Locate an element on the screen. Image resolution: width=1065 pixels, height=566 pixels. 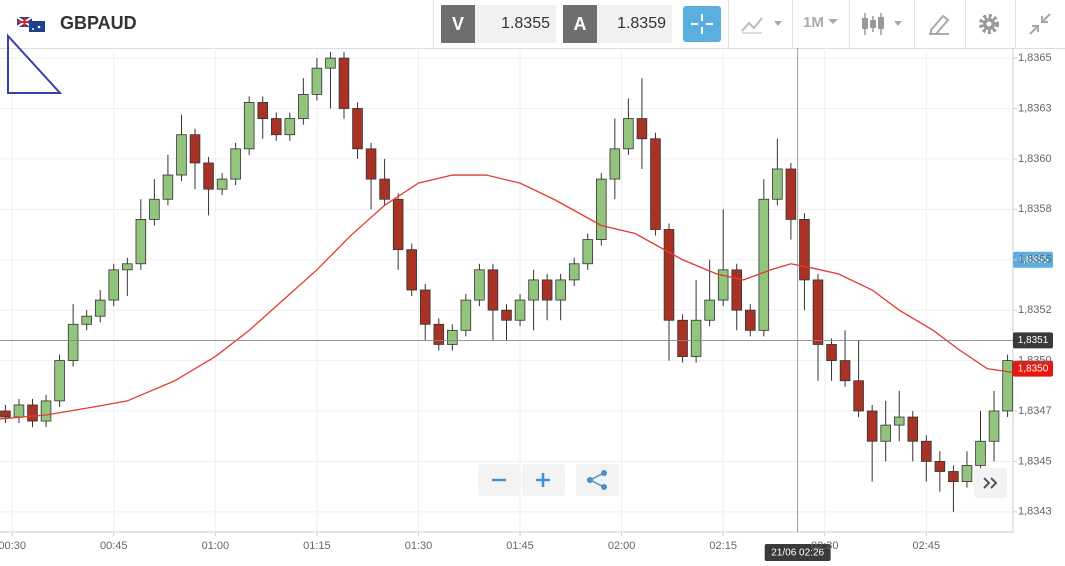
y-tick-label: 1,8352 is located at coordinates (1035, 310).